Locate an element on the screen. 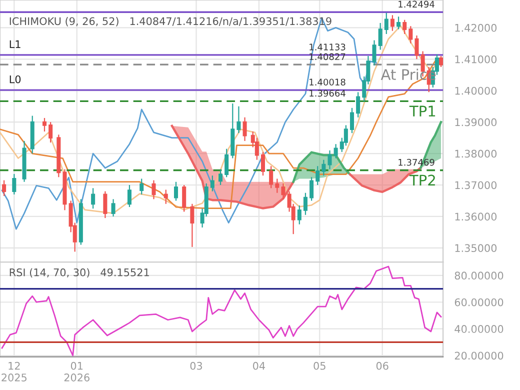 This screenshot has width=520, height=390. y-tick-label: 1.38000 is located at coordinates (476, 154).